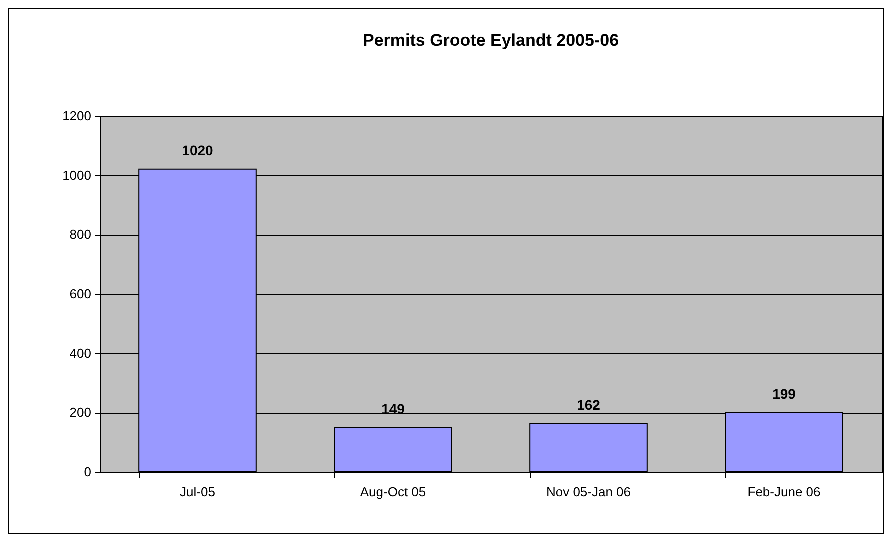 Image resolution: width=892 pixels, height=541 pixels. What do you see at coordinates (198, 150) in the screenshot?
I see `data-label: 1020` at bounding box center [198, 150].